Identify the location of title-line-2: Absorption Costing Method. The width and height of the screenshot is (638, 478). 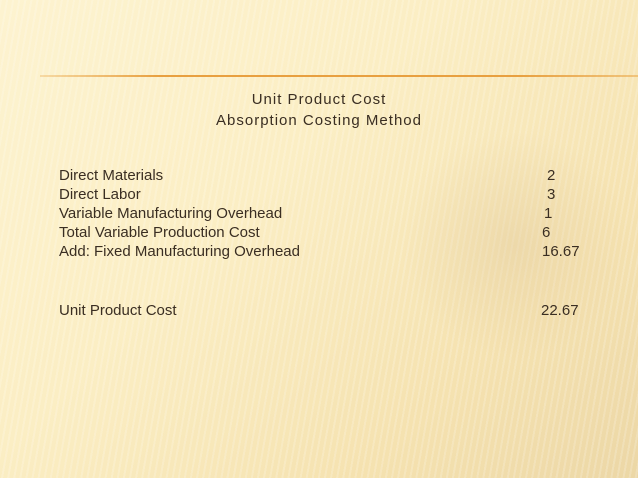
(319, 120).